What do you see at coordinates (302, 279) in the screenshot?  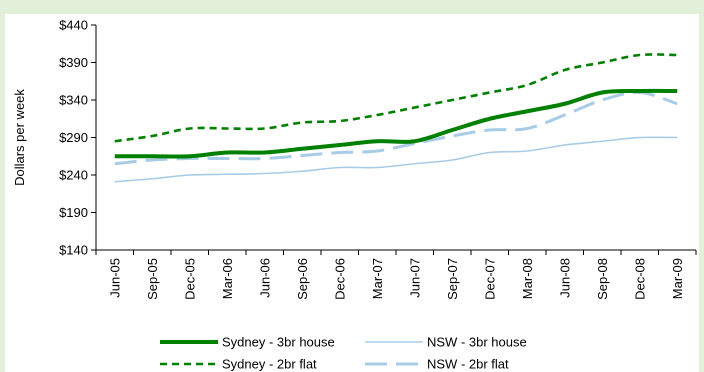 I see `x-tick-label: Sep-06` at bounding box center [302, 279].